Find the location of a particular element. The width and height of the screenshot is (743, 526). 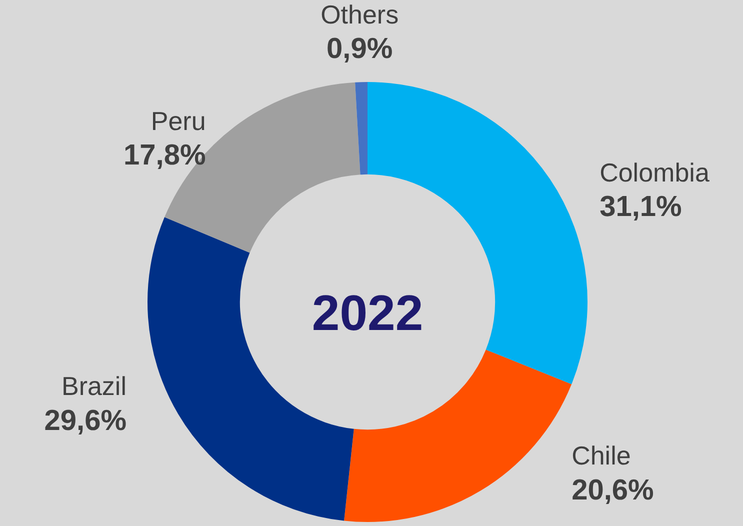

slice-label: Colombia is located at coordinates (655, 172).